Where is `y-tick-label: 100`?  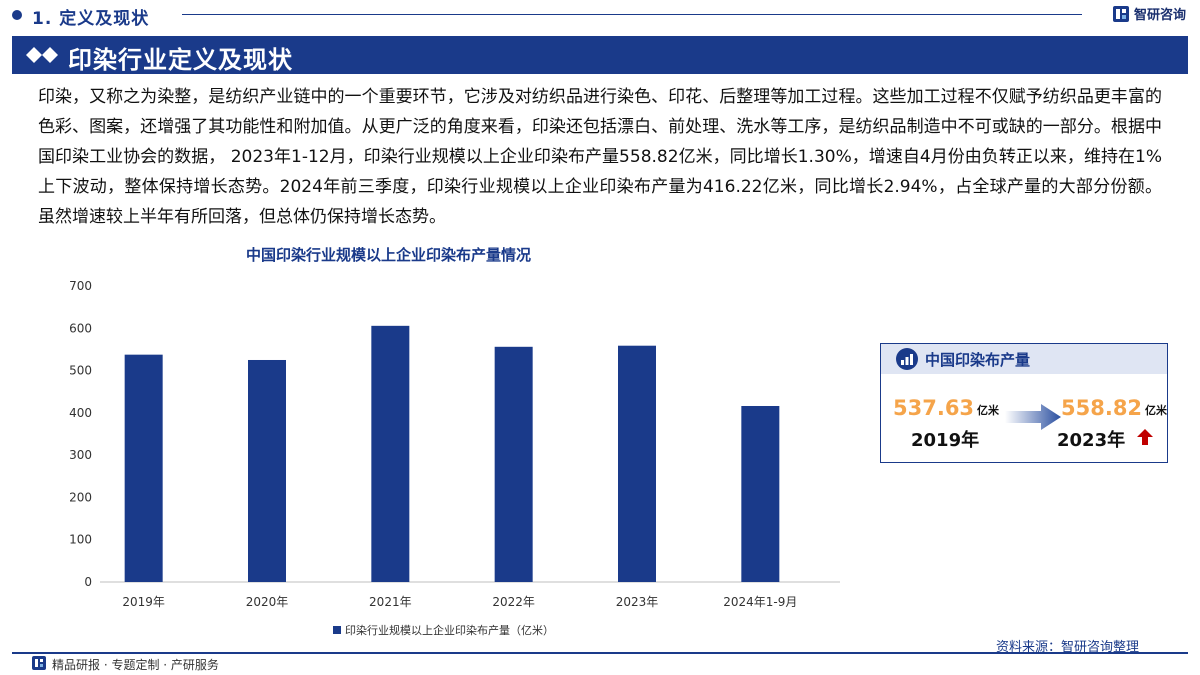
y-tick-label: 100 is located at coordinates (80, 540).